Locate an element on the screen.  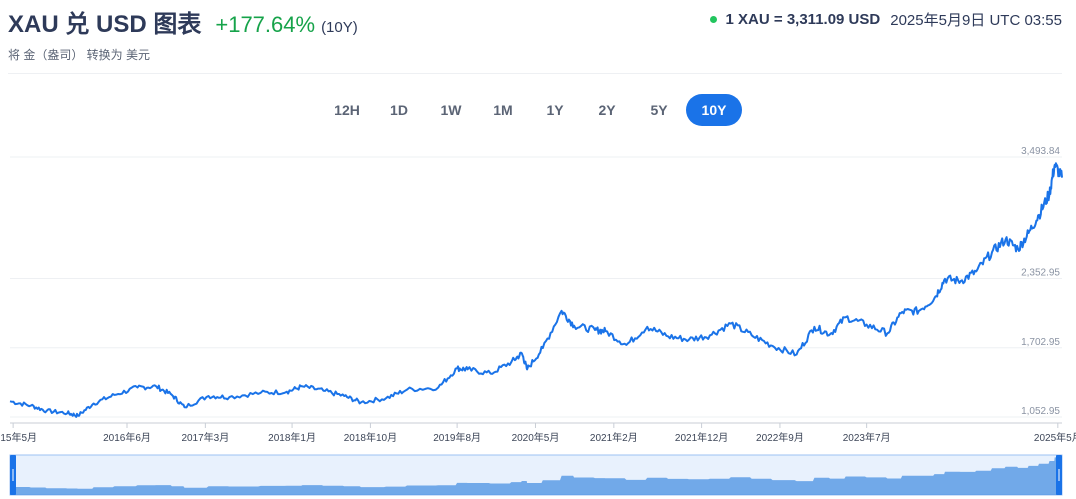
x-tick-label: 2025年5月 is located at coordinates (1055, 437).